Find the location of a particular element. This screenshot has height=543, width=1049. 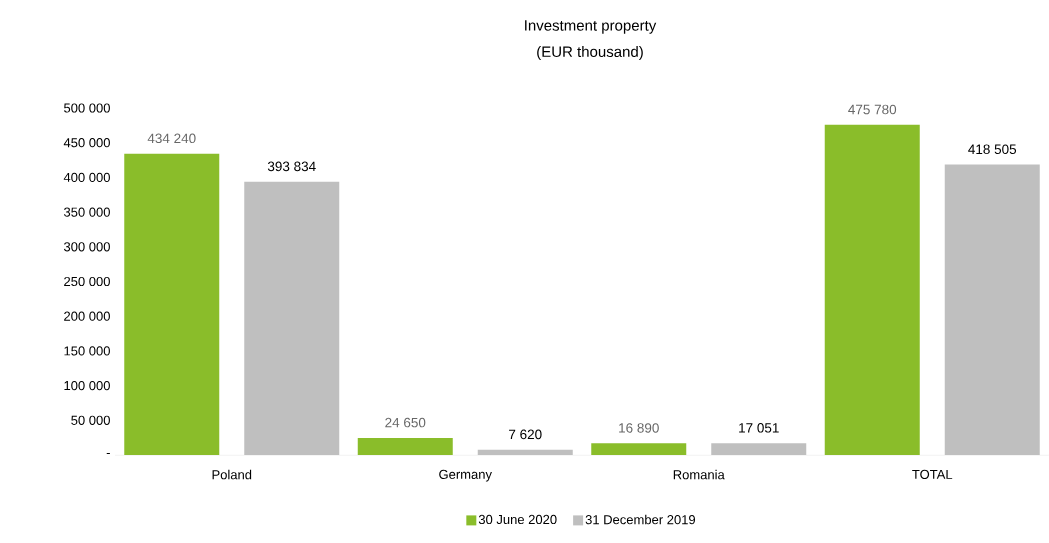

y-tick-label: - is located at coordinates (108, 454).